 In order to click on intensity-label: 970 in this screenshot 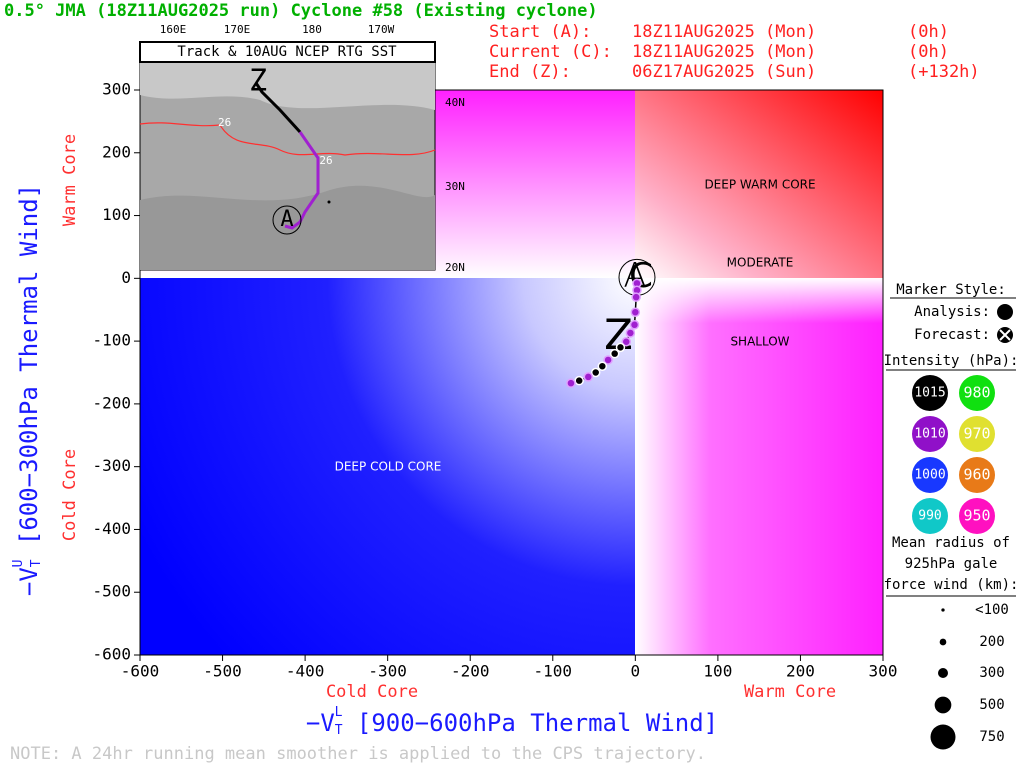, I will do `click(976, 434)`.